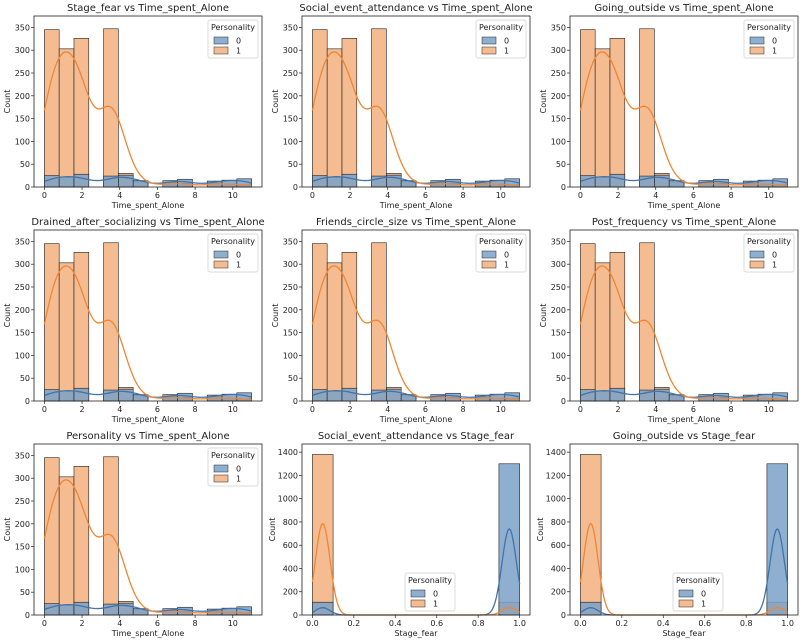 The image size is (803, 643). Describe the element at coordinates (684, 222) in the screenshot. I see `chart-title: Post_frequency vs Time_spent_Alone` at that location.